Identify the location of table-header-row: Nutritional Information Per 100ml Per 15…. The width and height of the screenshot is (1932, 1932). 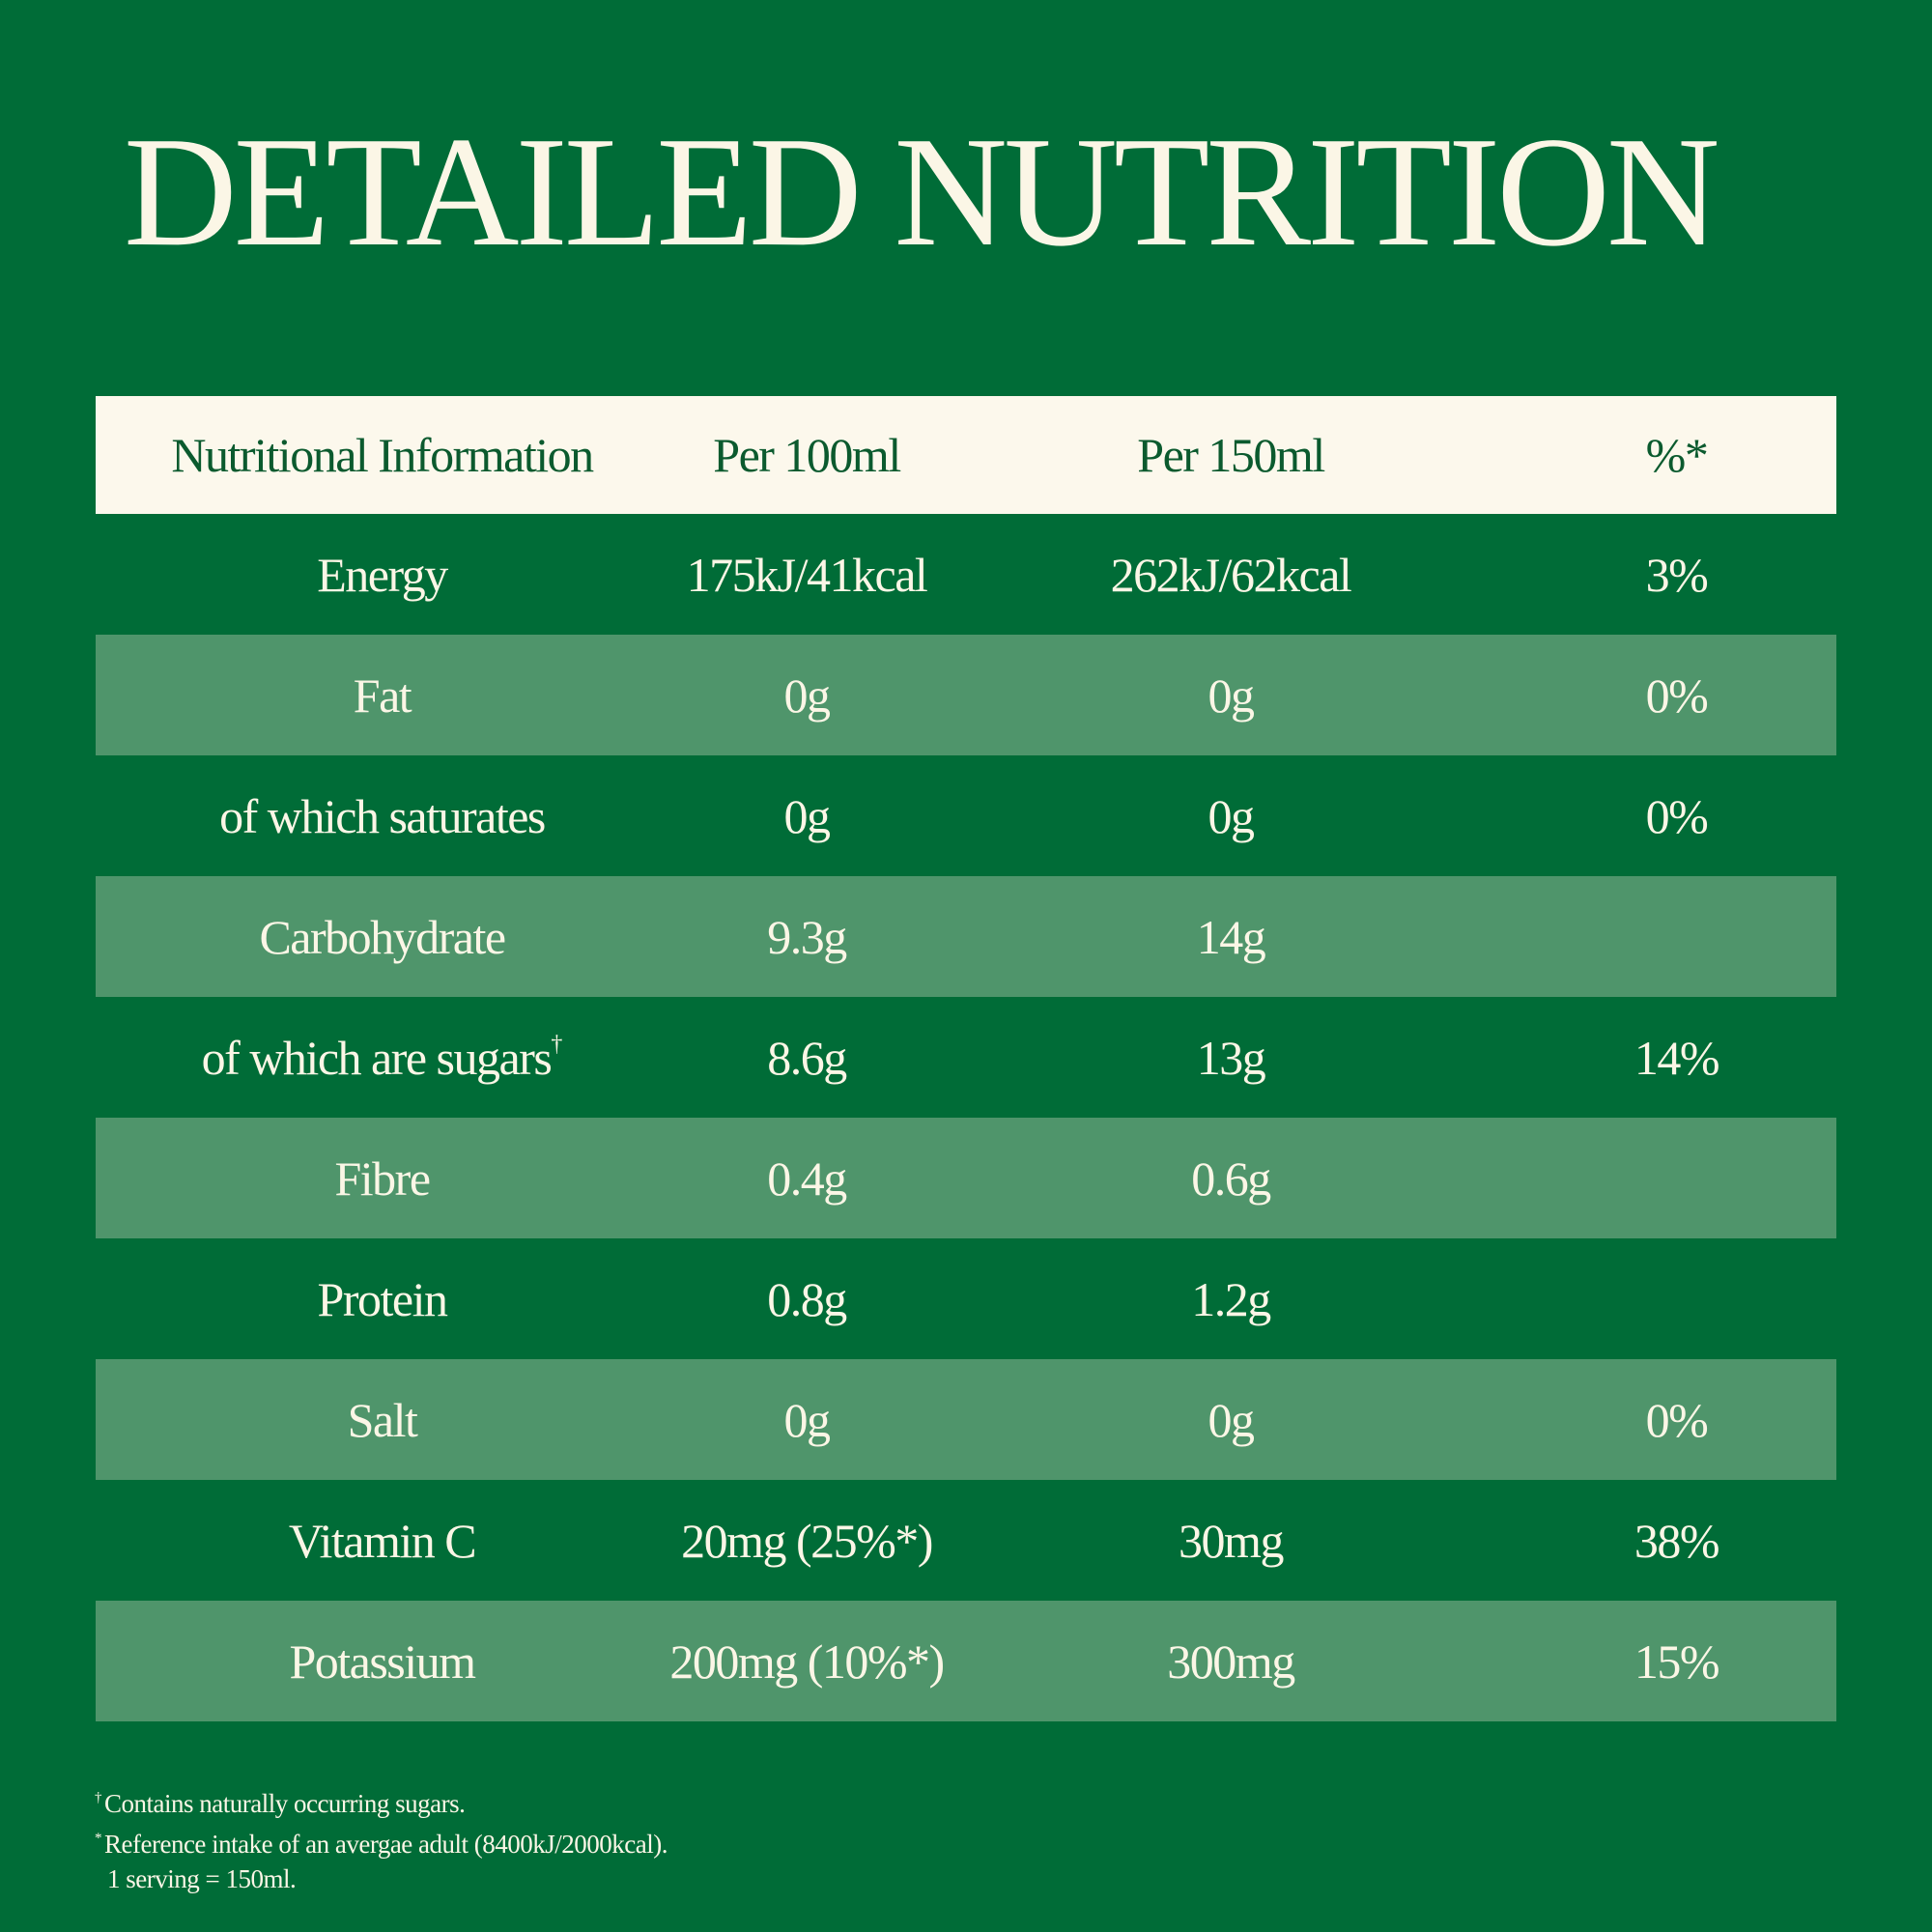
(966, 455).